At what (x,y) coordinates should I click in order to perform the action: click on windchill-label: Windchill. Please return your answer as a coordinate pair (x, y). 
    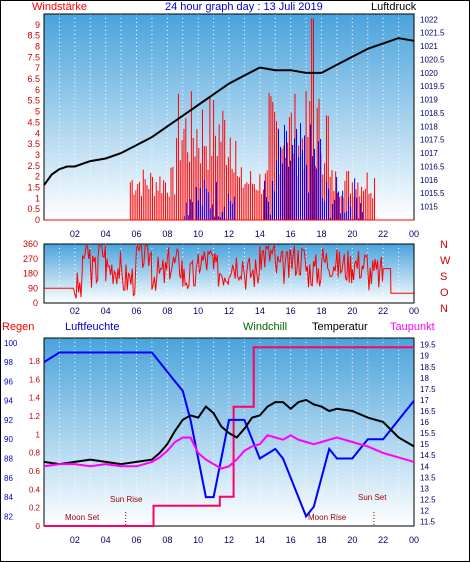
    Looking at the image, I should click on (265, 327).